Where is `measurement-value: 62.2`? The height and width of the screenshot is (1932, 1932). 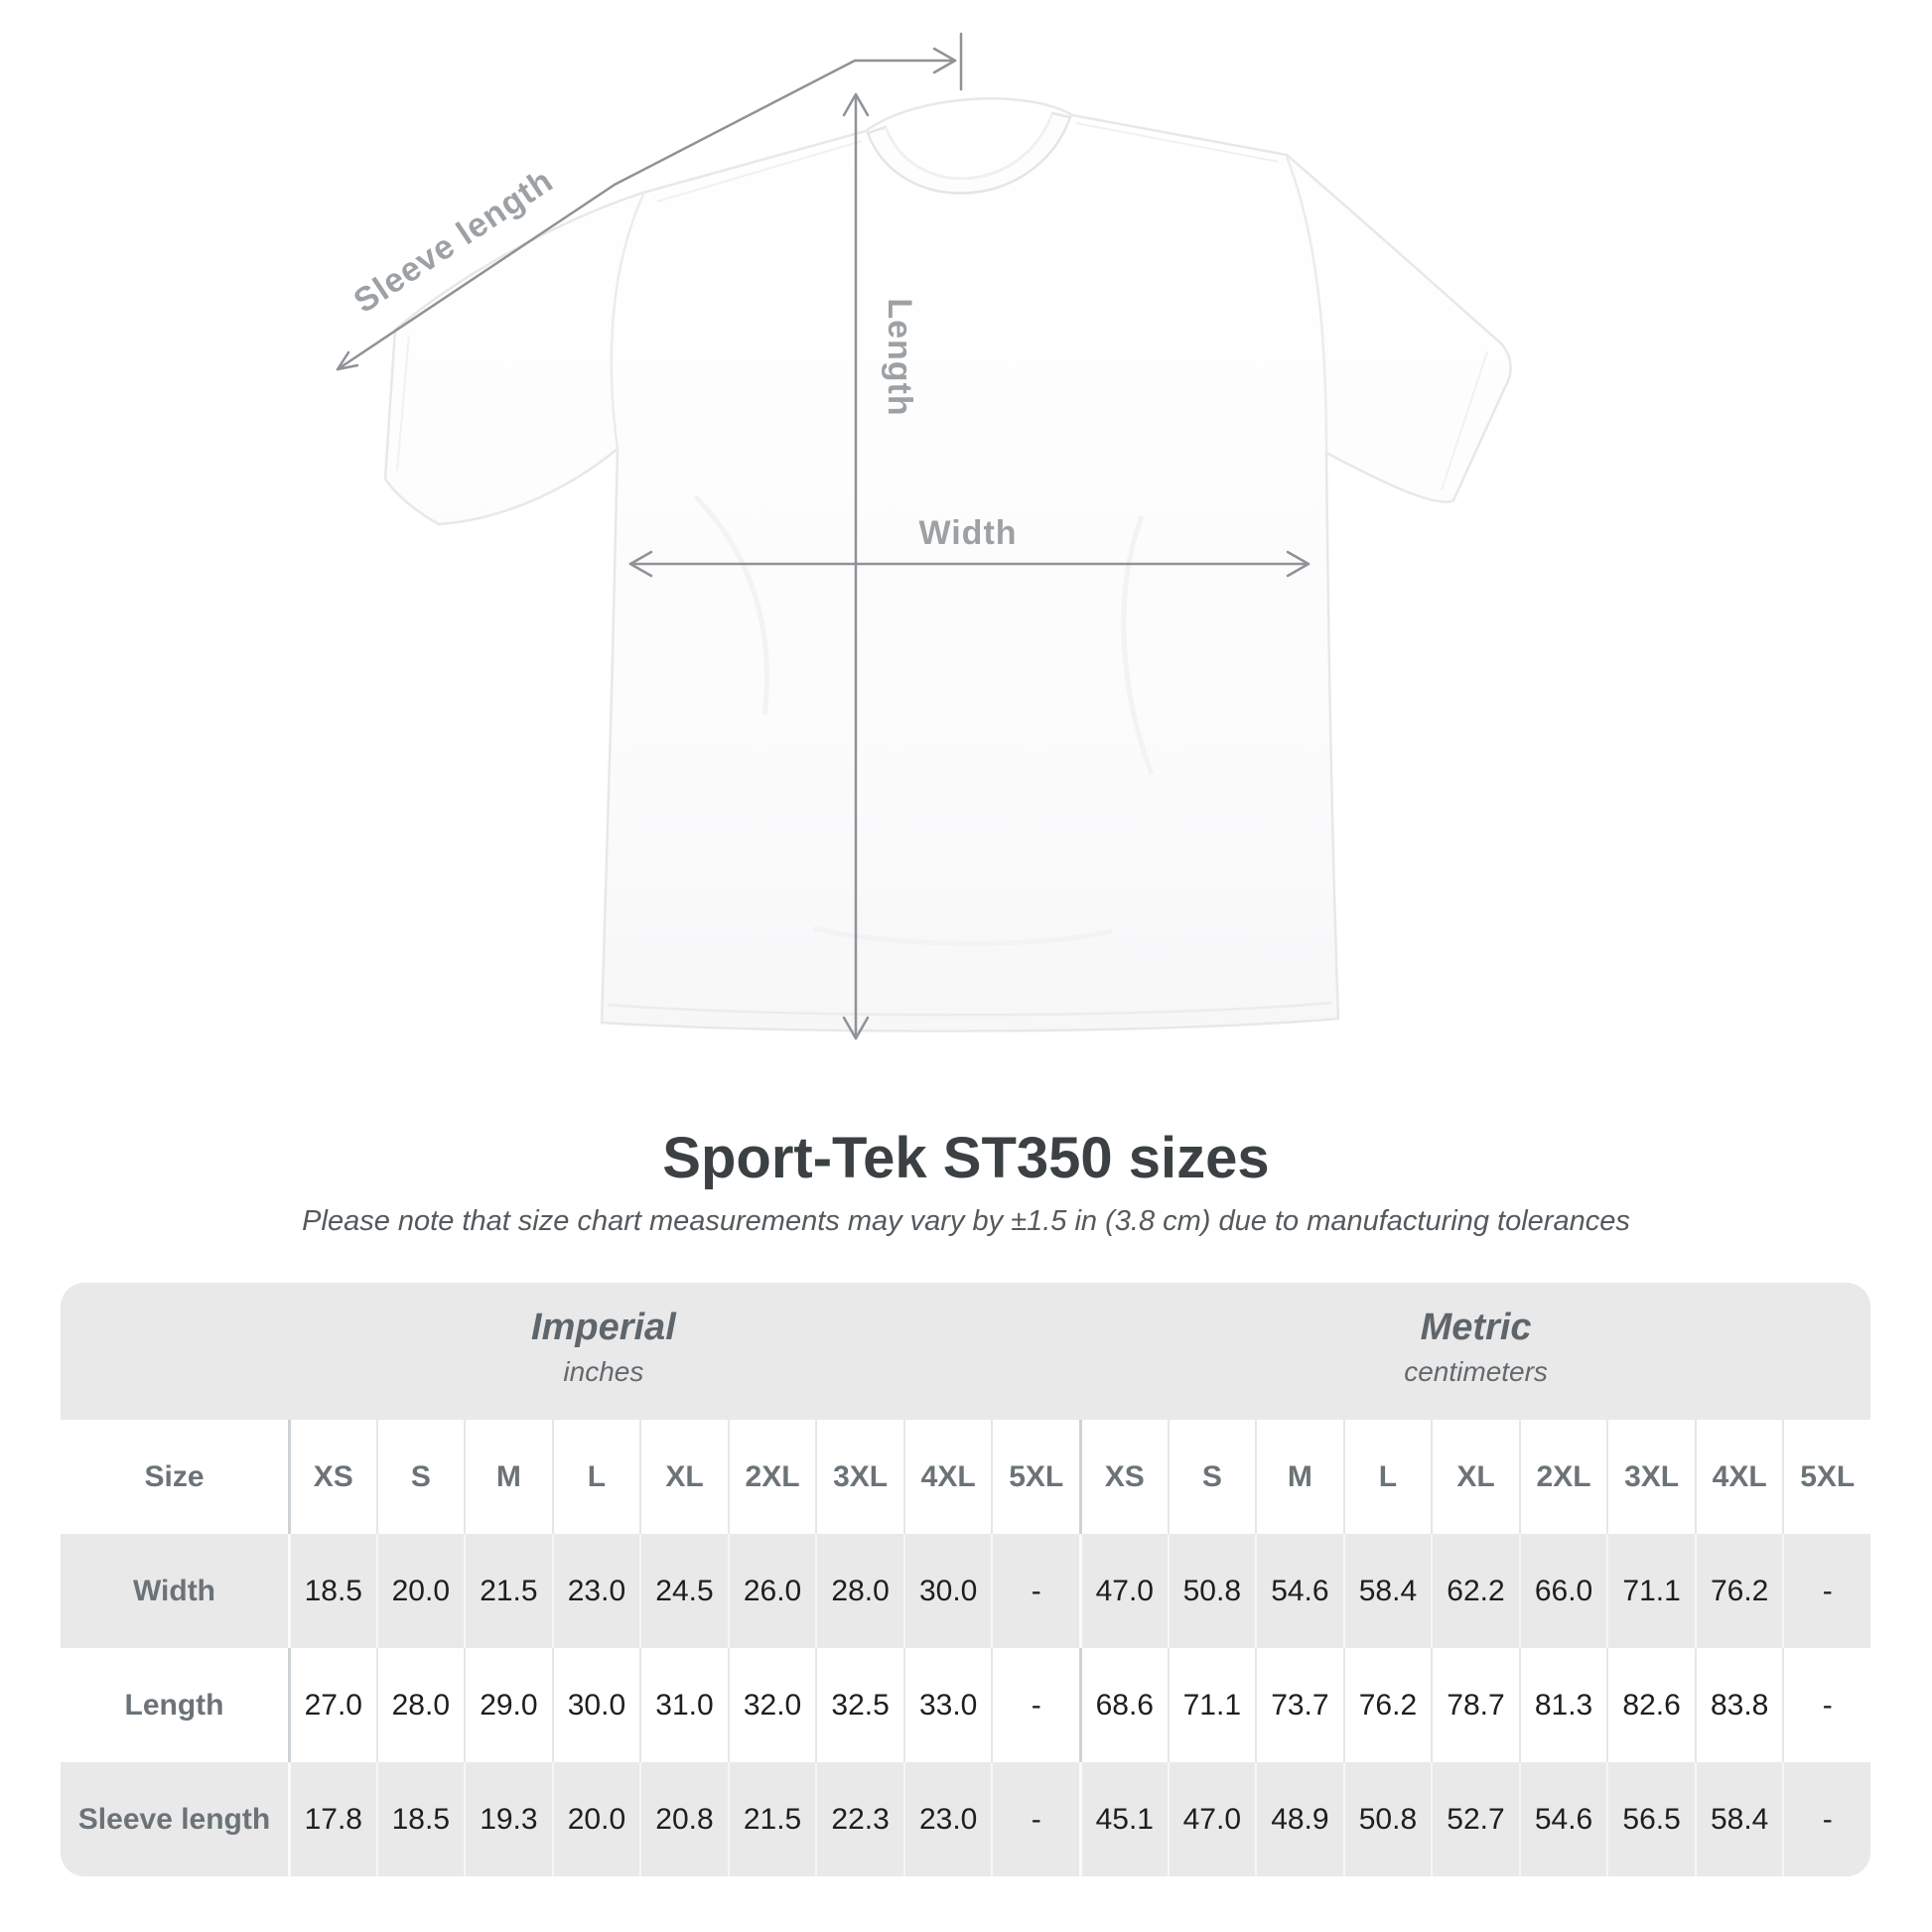 measurement-value: 62.2 is located at coordinates (1475, 1591).